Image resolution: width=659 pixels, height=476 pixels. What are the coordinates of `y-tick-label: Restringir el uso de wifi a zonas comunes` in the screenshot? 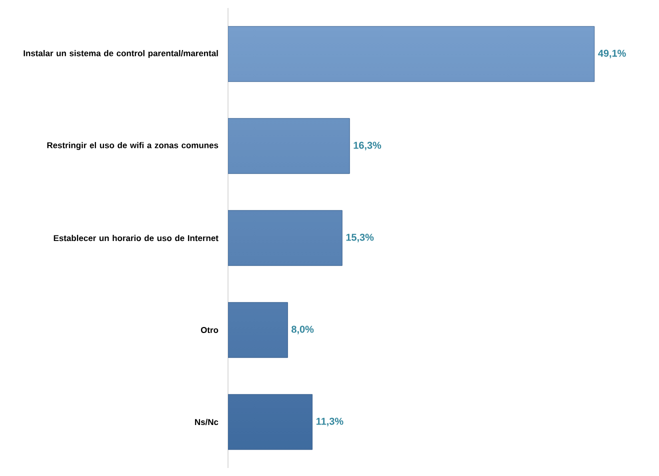 It's located at (132, 146).